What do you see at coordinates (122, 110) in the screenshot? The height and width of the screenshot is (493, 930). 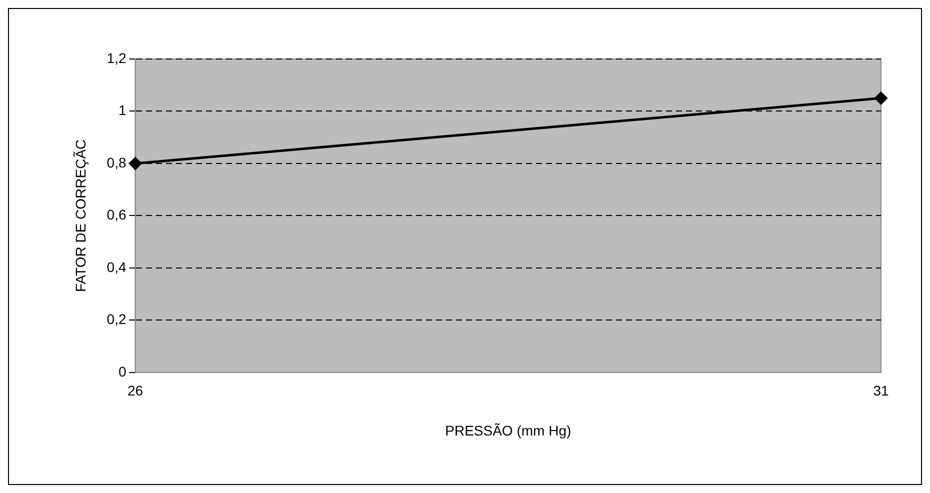 I see `y-tick-label: 1` at bounding box center [122, 110].